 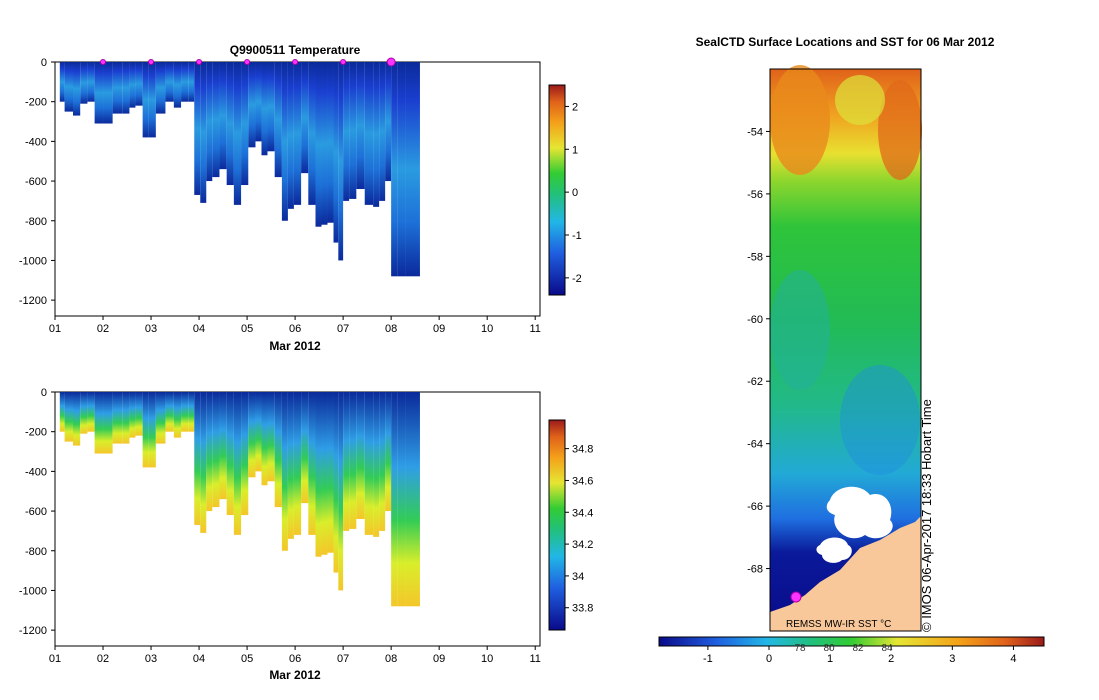 What do you see at coordinates (769, 659) in the screenshot?
I see `sst-colorbar-tick-label: 0` at bounding box center [769, 659].